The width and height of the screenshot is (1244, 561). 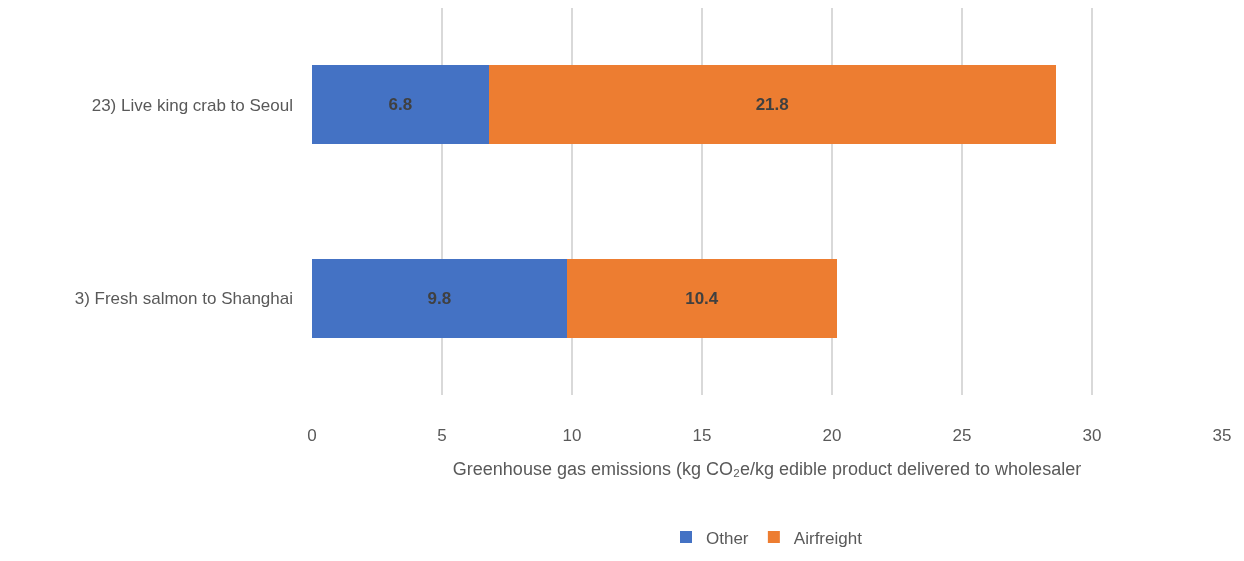 I want to click on y-tick-label: 23) Live king crab to Seoul, so click(x=192, y=105).